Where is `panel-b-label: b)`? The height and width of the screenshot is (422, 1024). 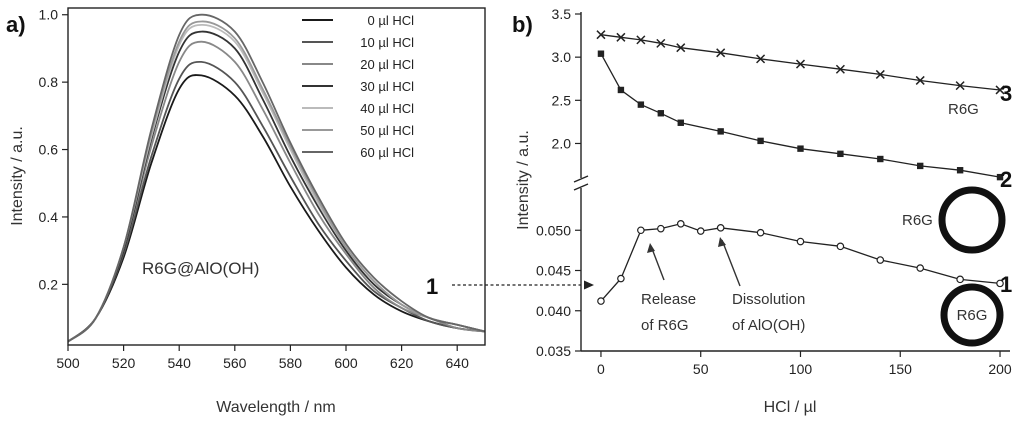
panel-b-label: b) is located at coordinates (522, 24).